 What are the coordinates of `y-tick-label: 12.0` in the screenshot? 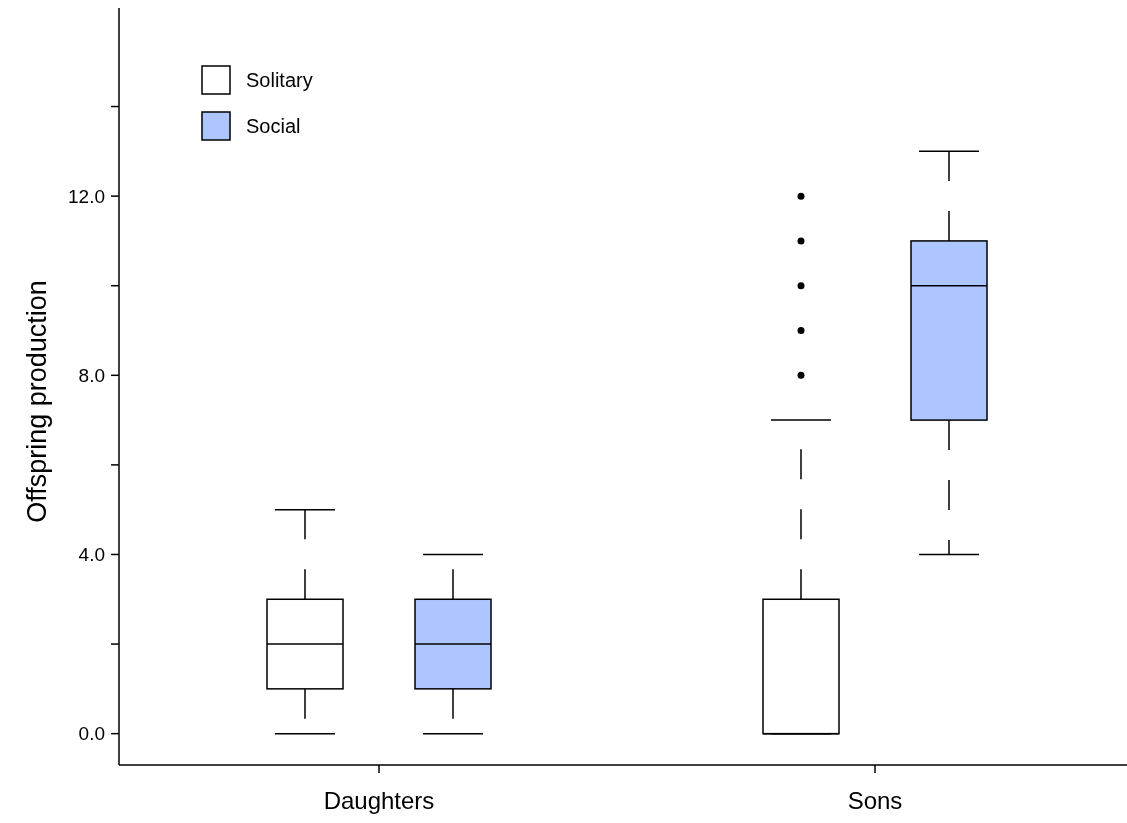 It's located at (86, 196).